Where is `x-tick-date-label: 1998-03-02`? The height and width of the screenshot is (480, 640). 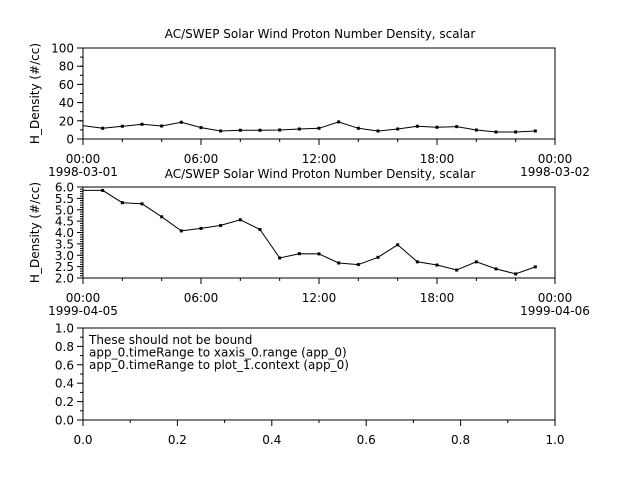 x-tick-date-label: 1998-03-02 is located at coordinates (555, 172).